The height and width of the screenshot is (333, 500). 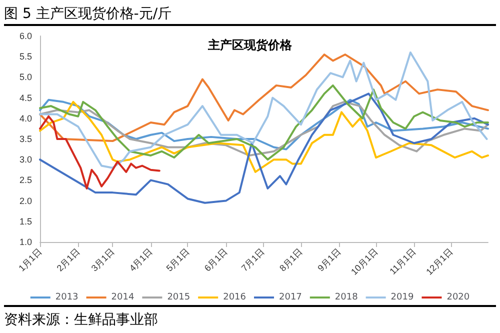 What do you see at coordinates (290, 297) in the screenshot?
I see `legend-label: 2017` at bounding box center [290, 297].